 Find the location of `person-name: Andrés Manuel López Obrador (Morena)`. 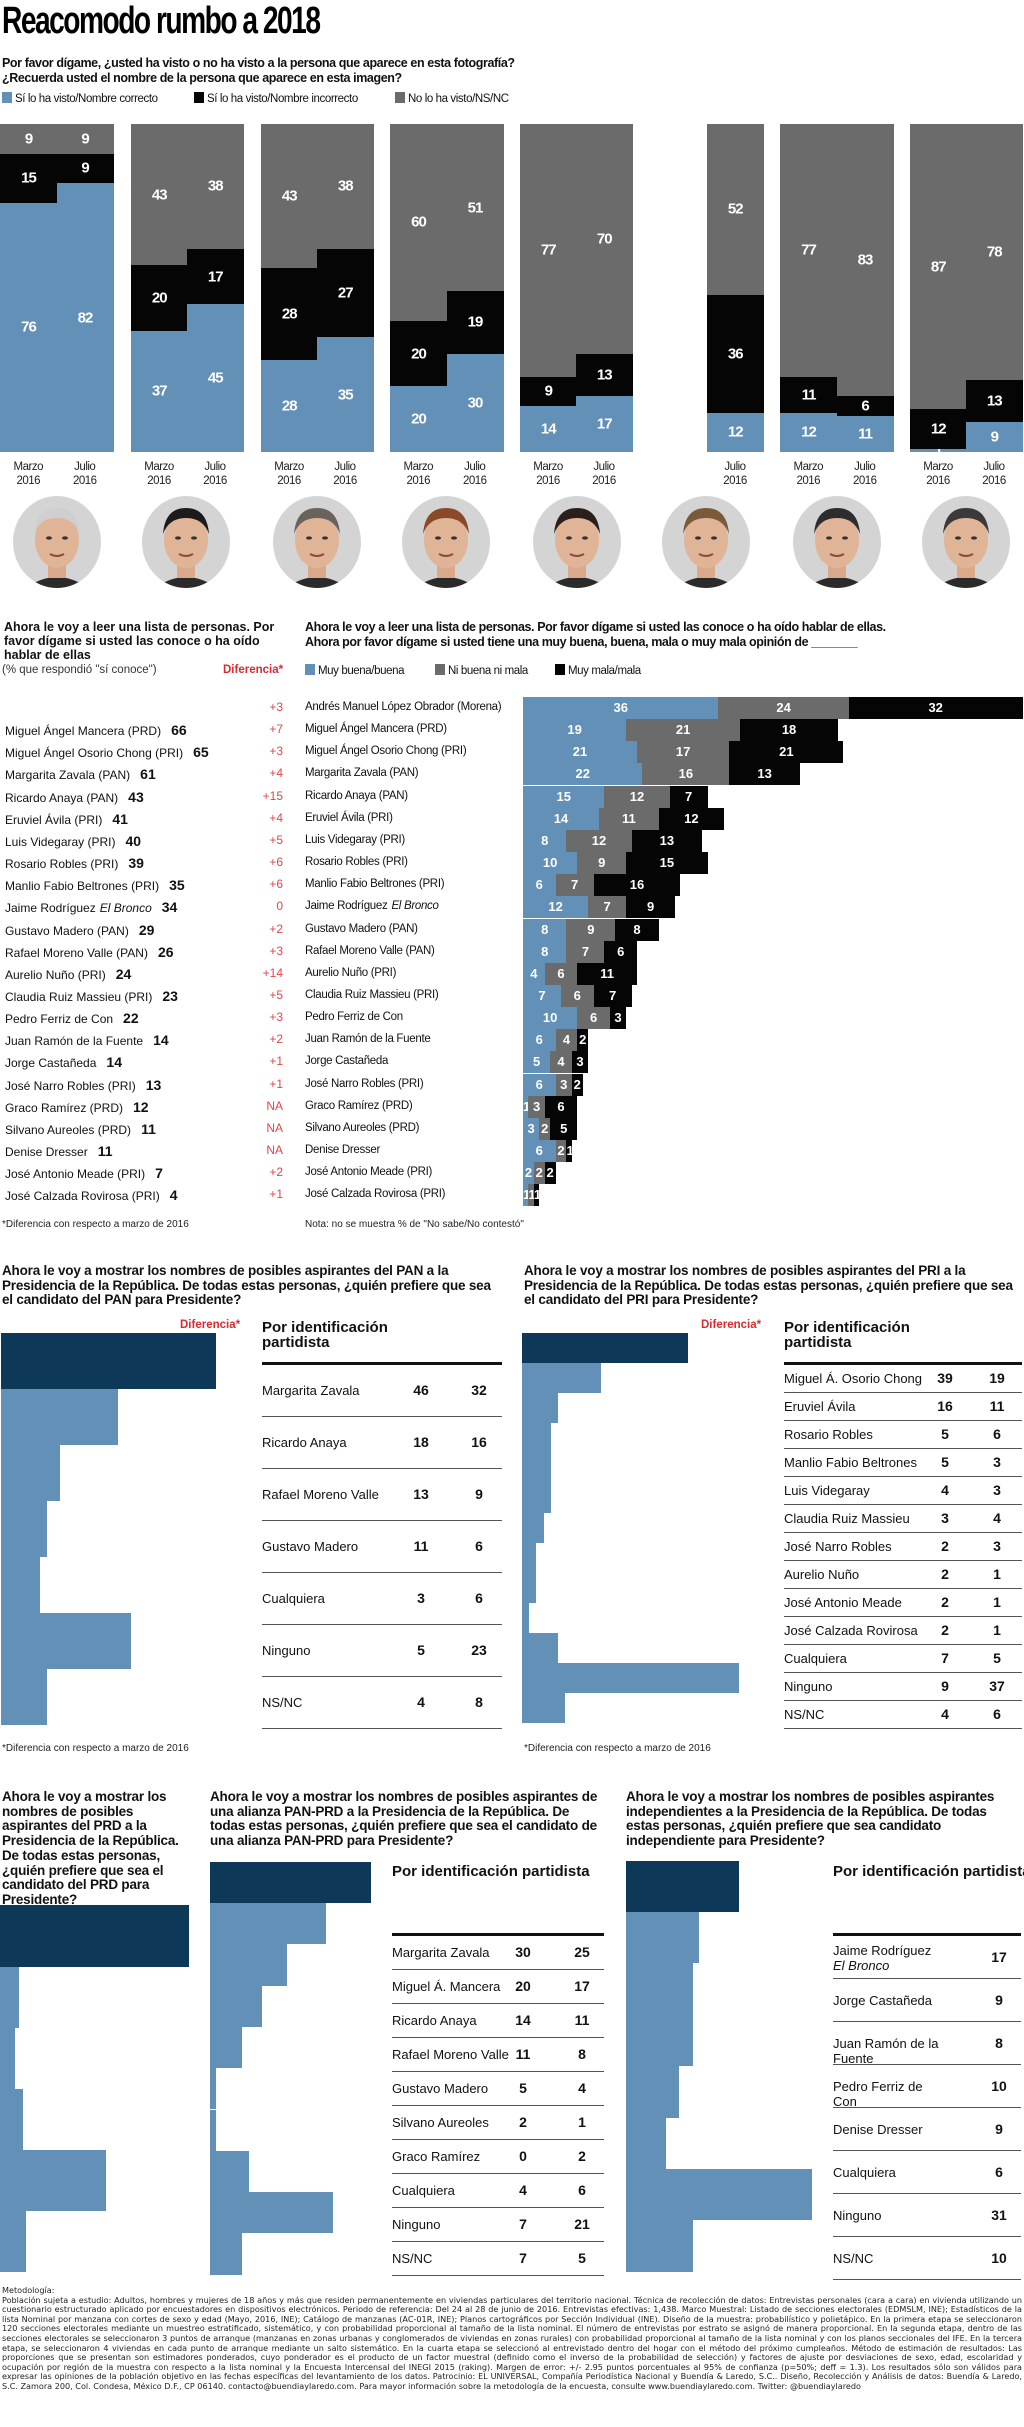

person-name: Andrés Manuel López Obrador (Morena) is located at coordinates (403, 707).